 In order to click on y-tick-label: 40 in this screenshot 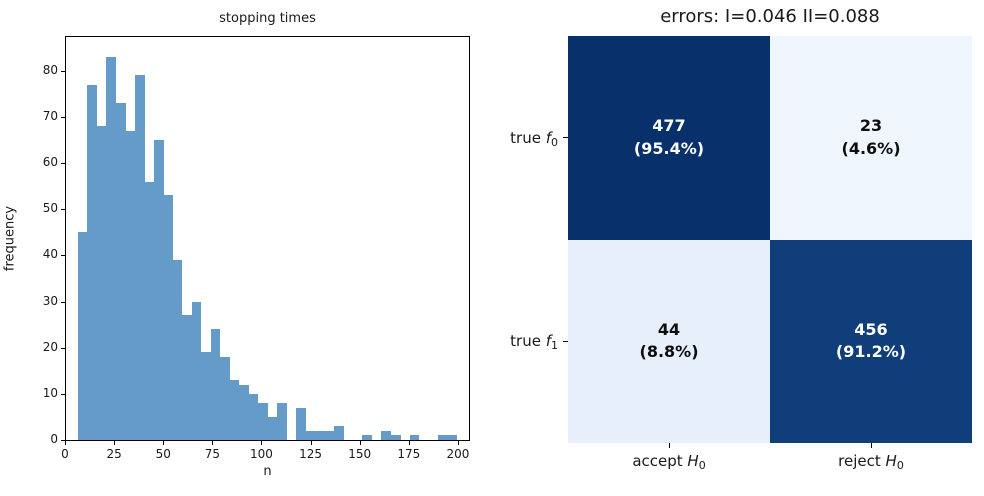, I will do `click(50, 254)`.